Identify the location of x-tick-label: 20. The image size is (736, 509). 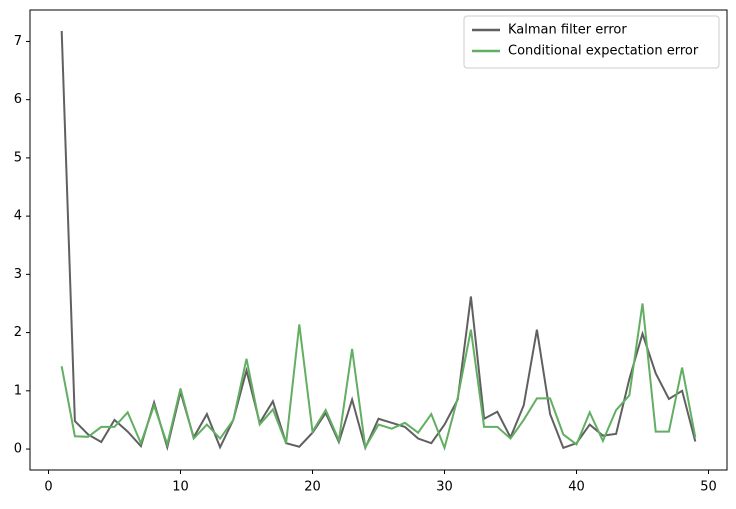
(312, 487).